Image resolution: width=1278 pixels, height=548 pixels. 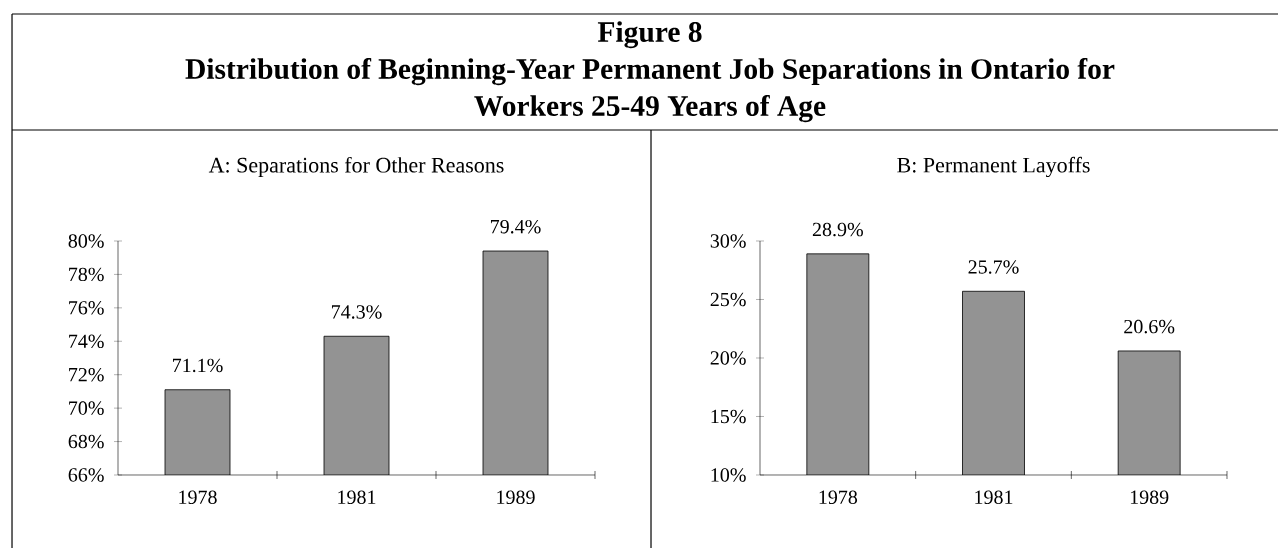 What do you see at coordinates (649, 35) in the screenshot?
I see `text: Figure 8` at bounding box center [649, 35].